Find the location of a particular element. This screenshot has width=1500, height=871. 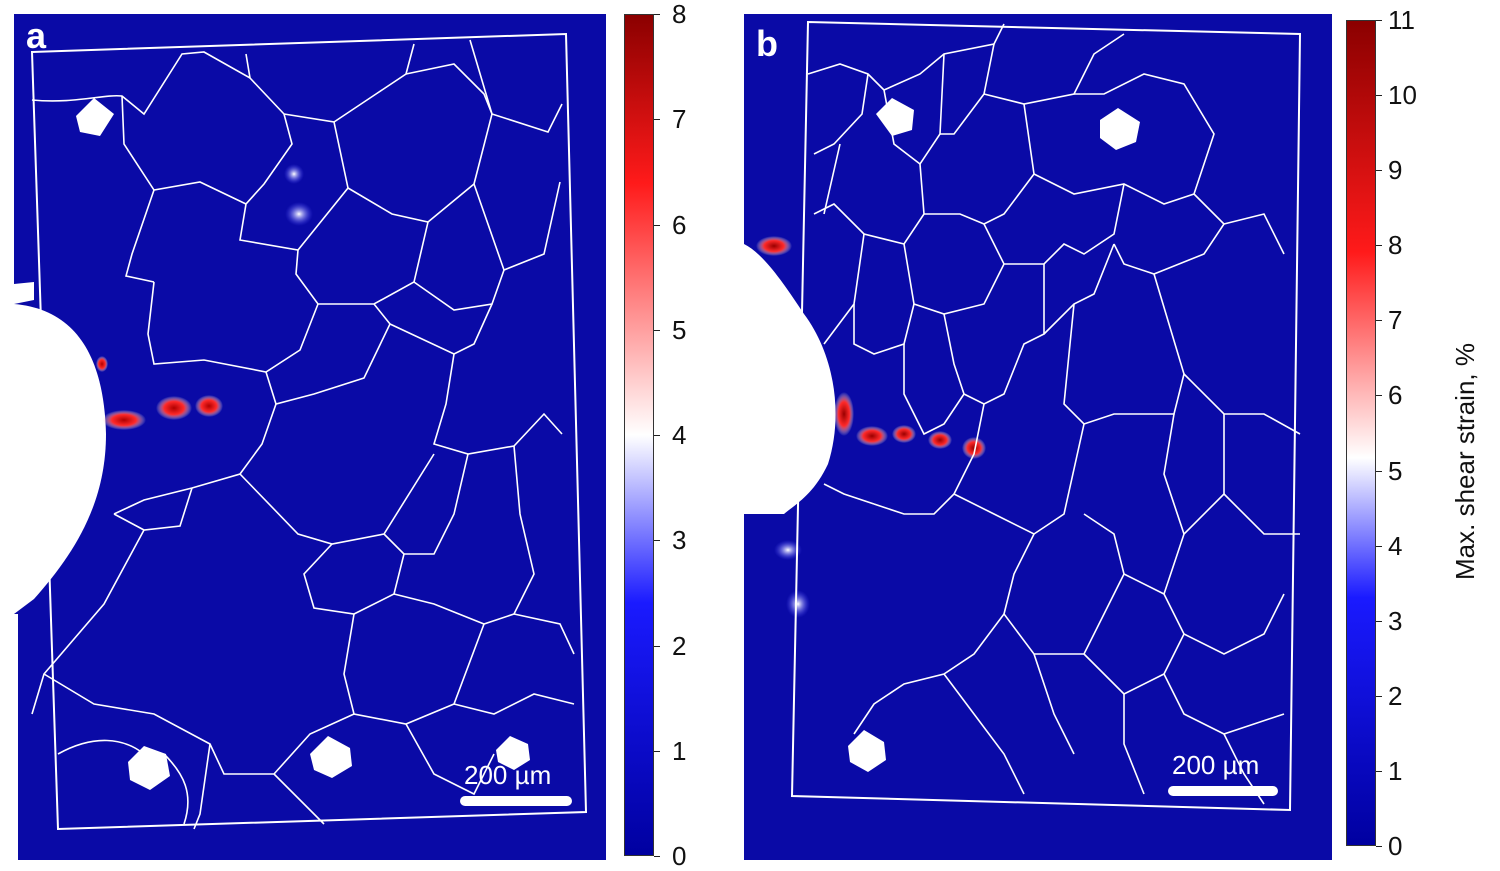

colorbar-a is located at coordinates (639, 435).